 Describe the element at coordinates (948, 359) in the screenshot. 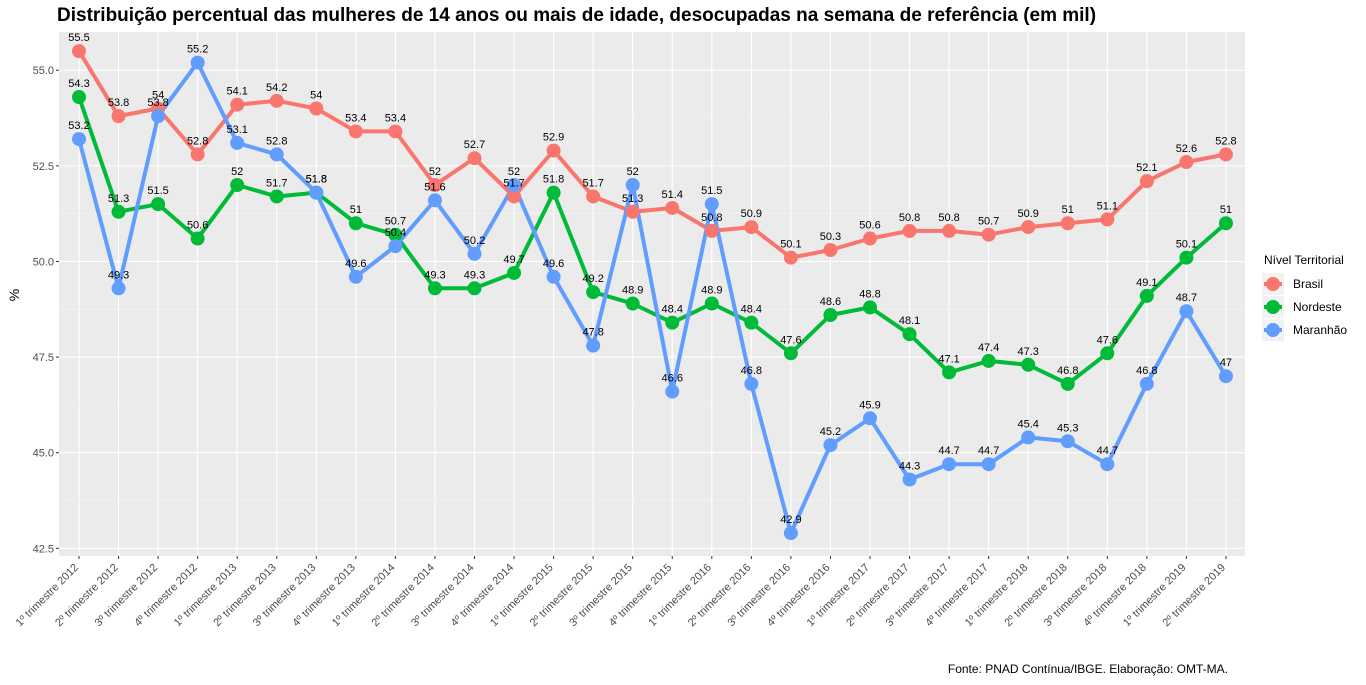

I see `data-label: 47.1` at that location.